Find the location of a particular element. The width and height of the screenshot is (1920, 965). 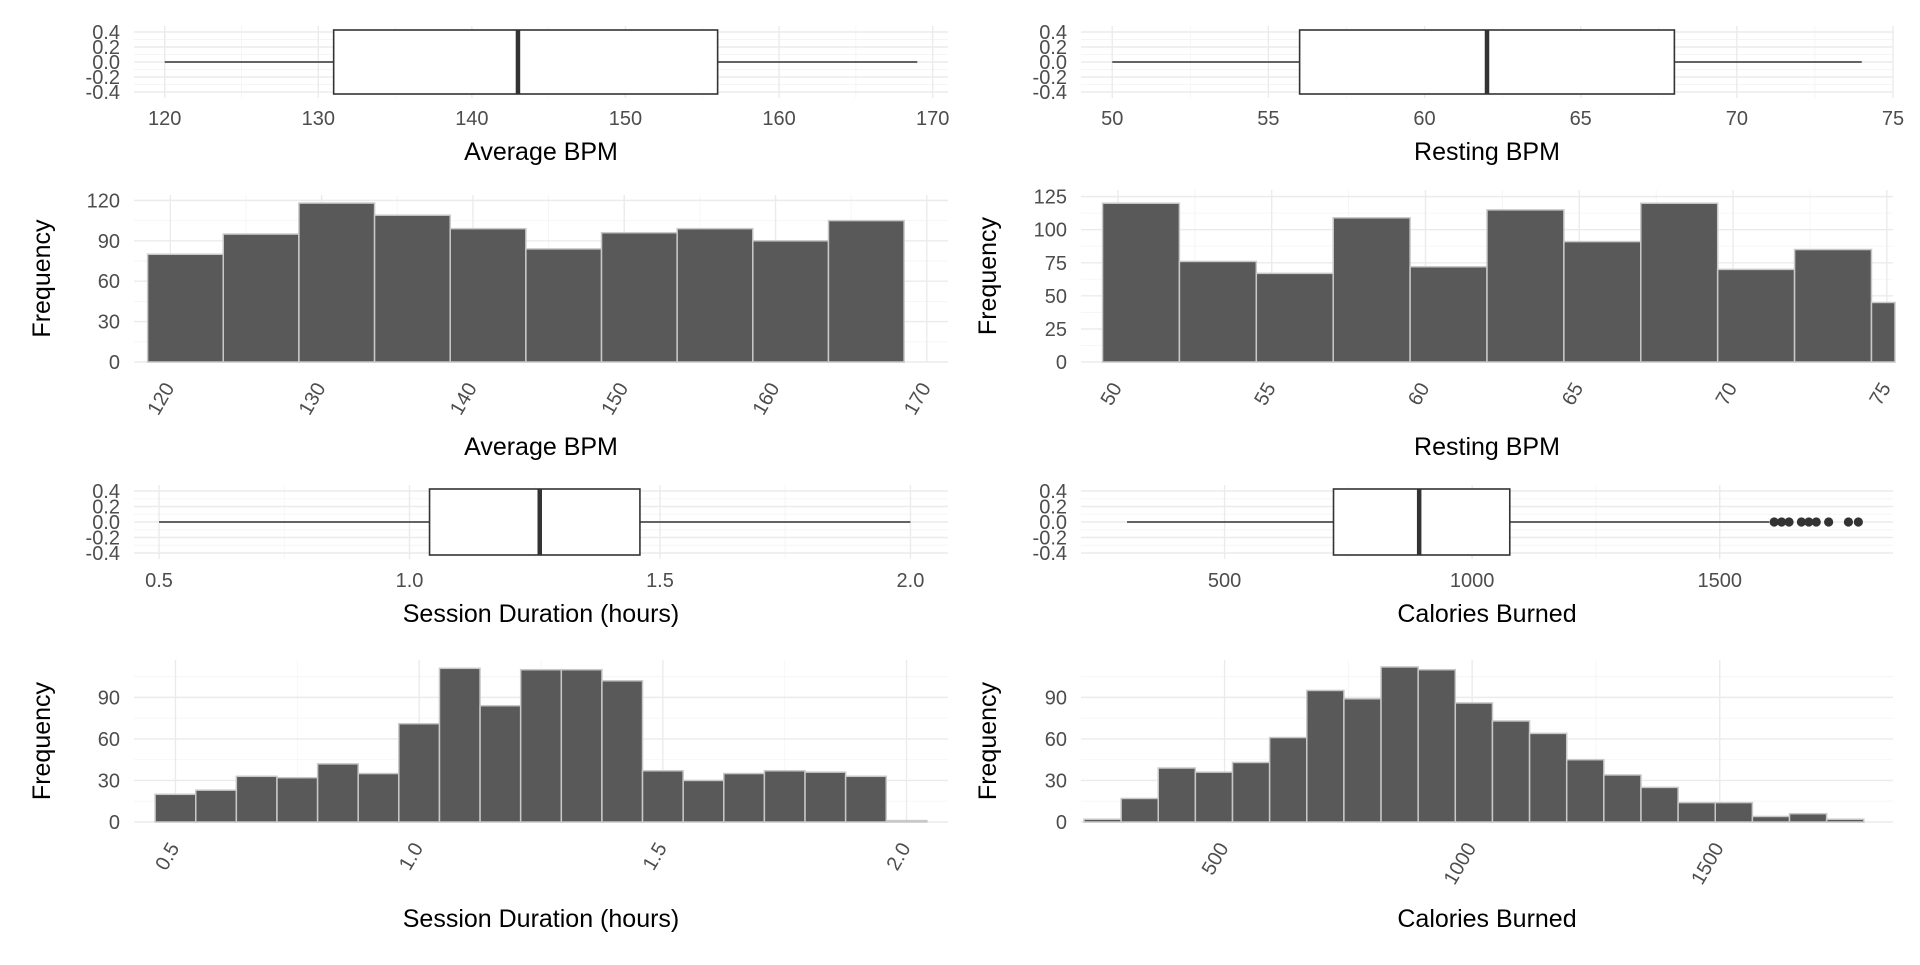

y-tick-label: 125 is located at coordinates (1050, 198).